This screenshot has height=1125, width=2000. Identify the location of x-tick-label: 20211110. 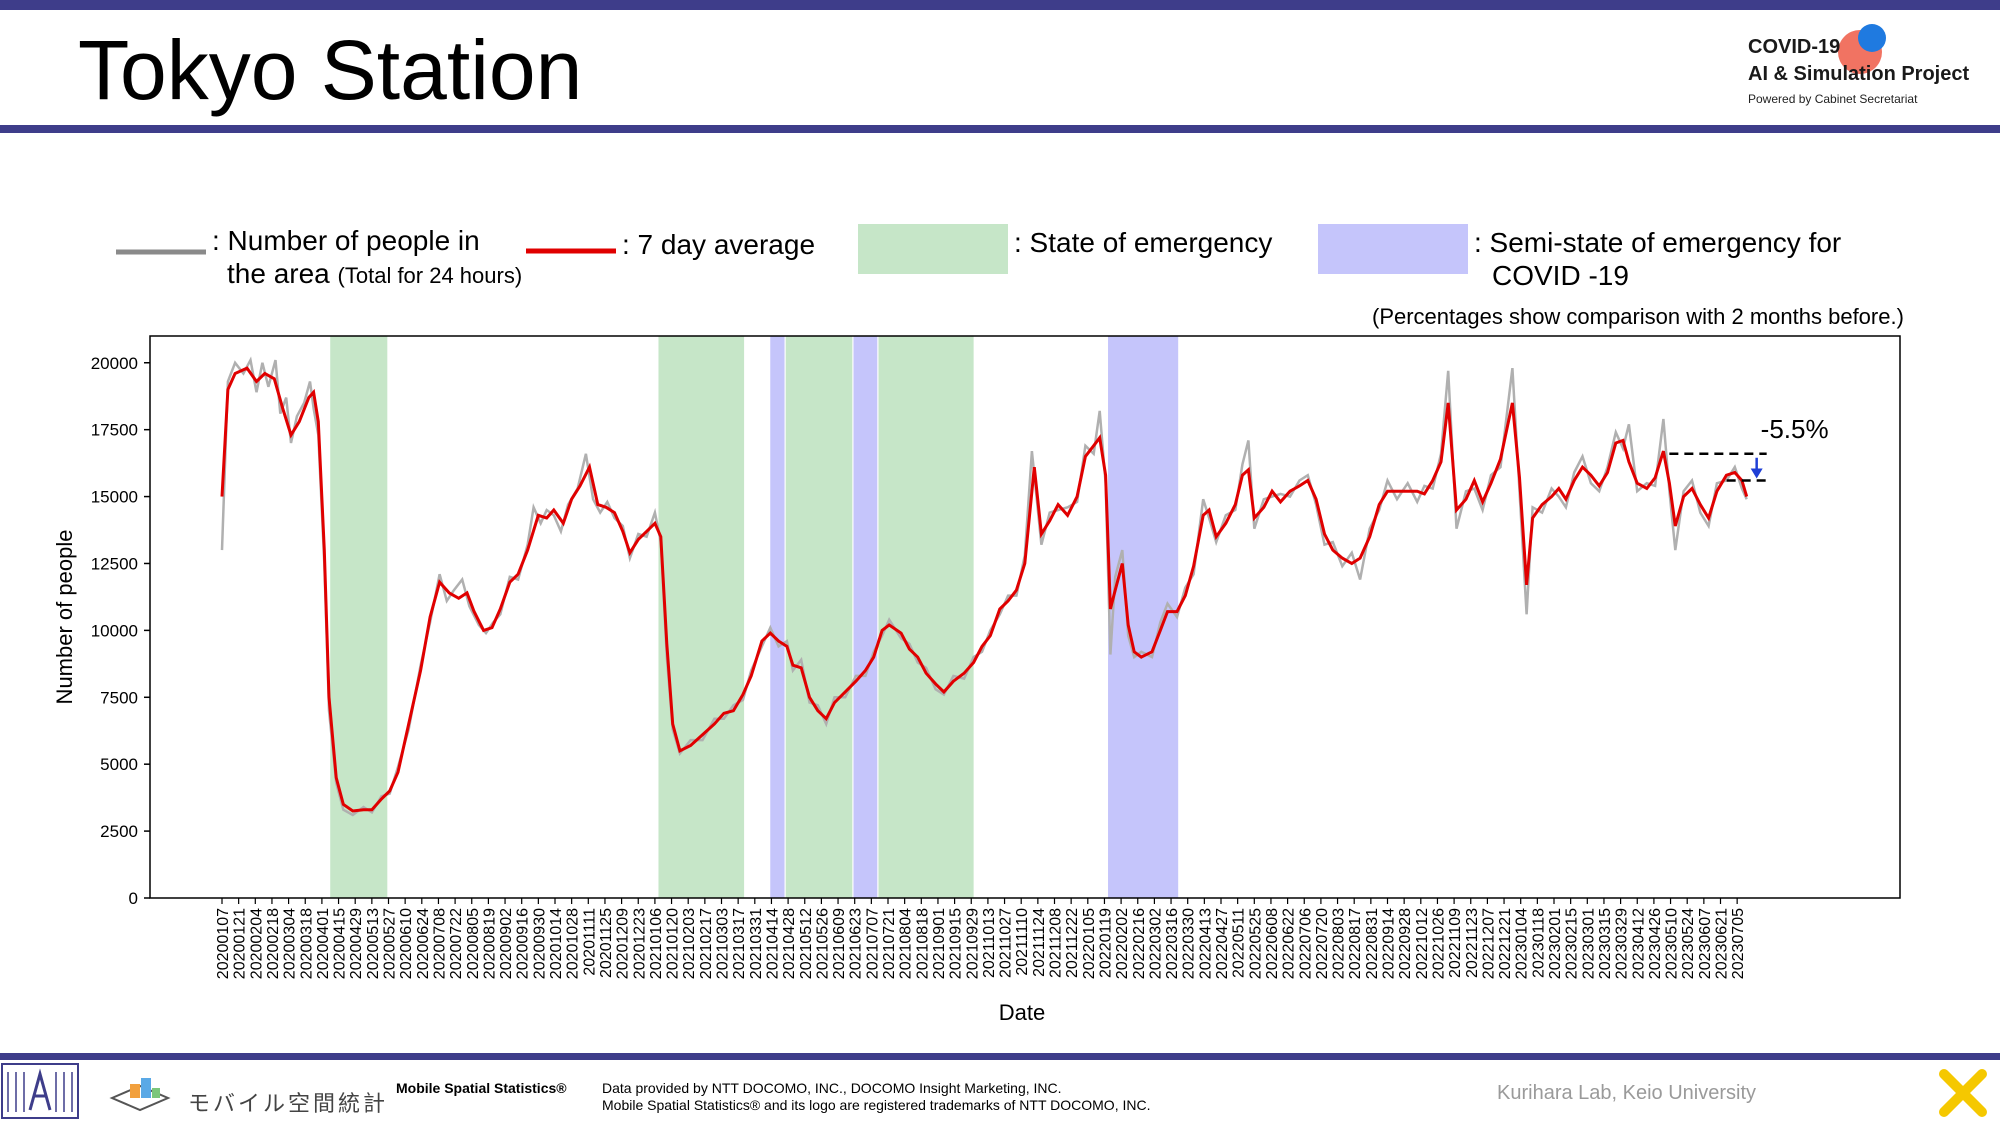
(1022, 942).